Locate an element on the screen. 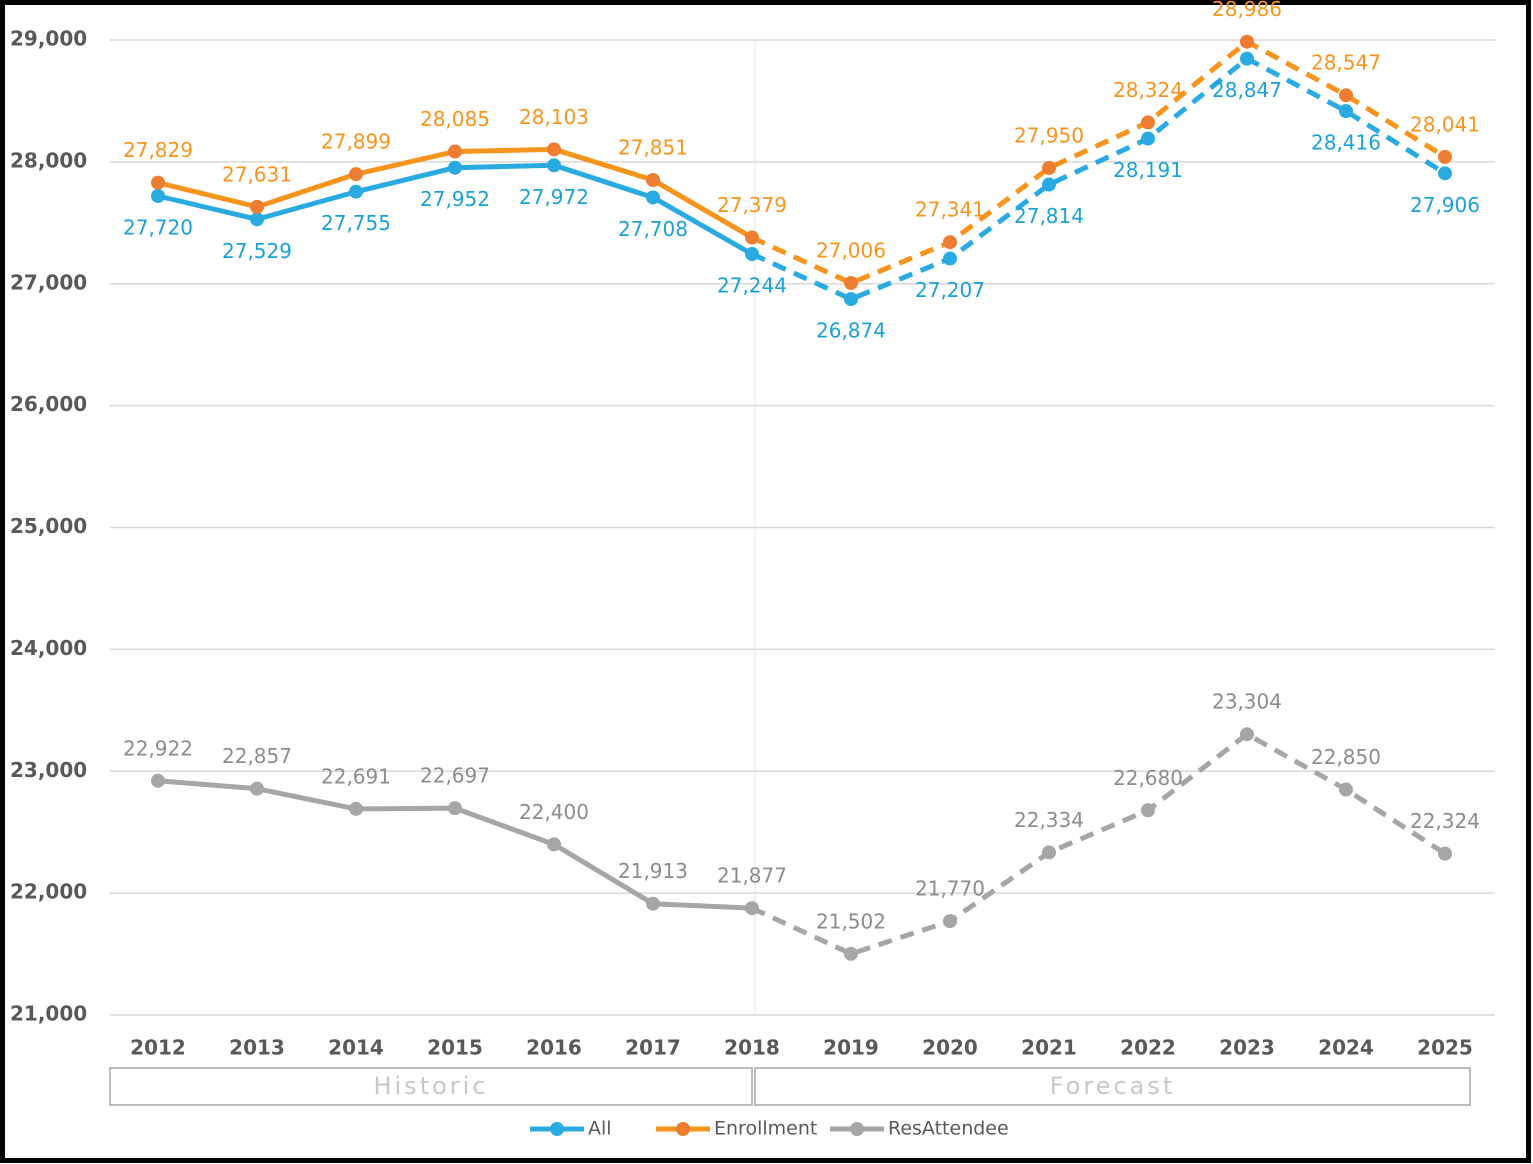 Image resolution: width=1533 pixels, height=1164 pixels. x-tick-label: 2016 is located at coordinates (554, 1048).